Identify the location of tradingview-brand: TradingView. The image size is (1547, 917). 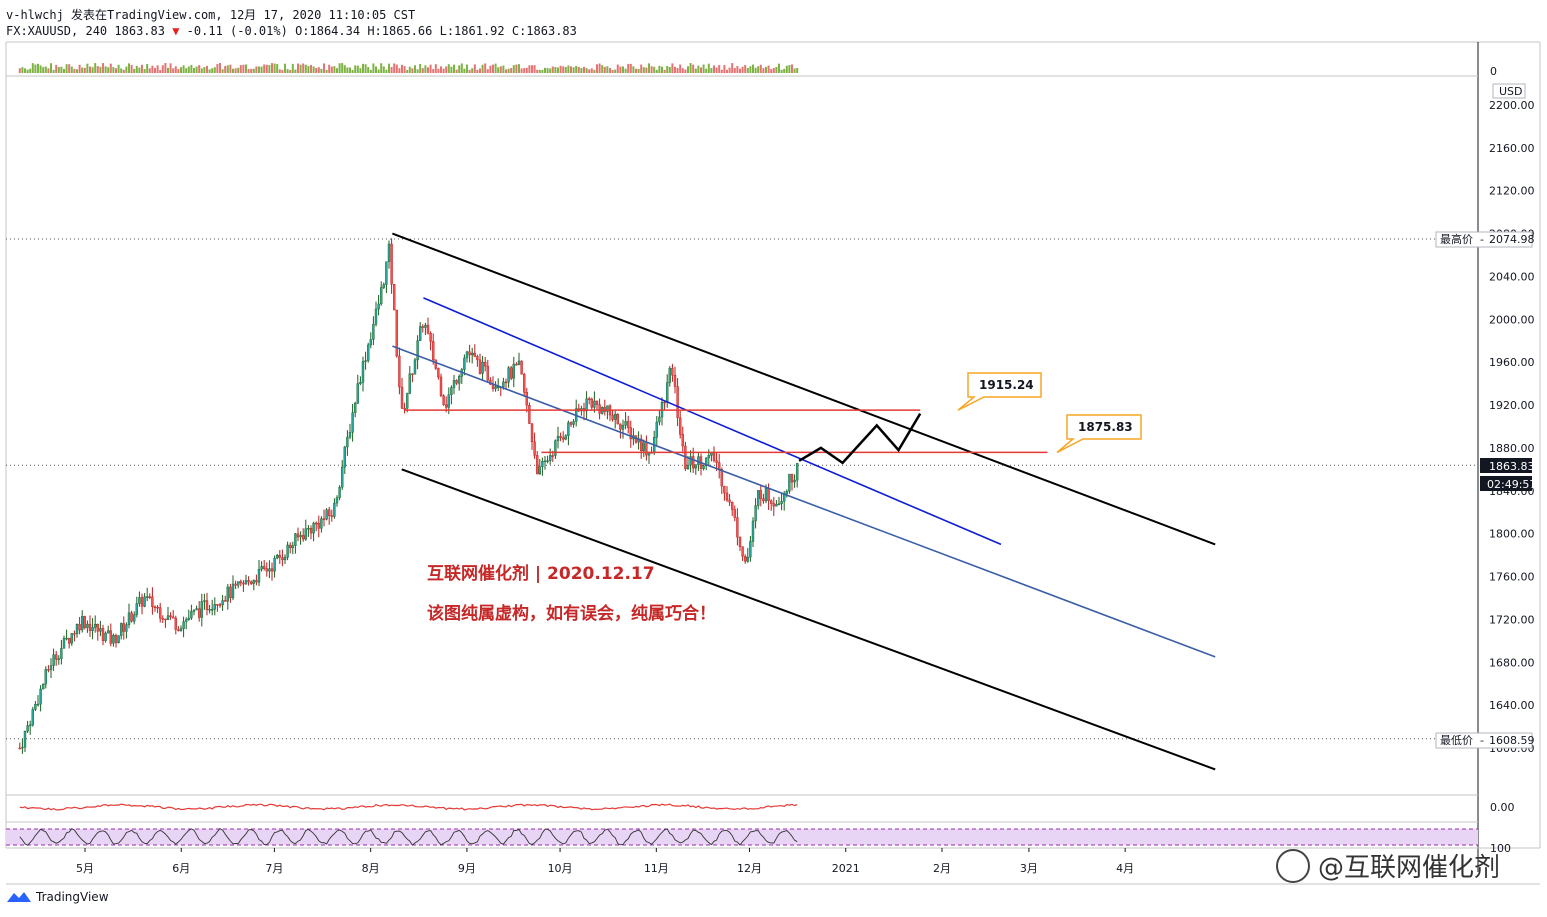
(72, 897).